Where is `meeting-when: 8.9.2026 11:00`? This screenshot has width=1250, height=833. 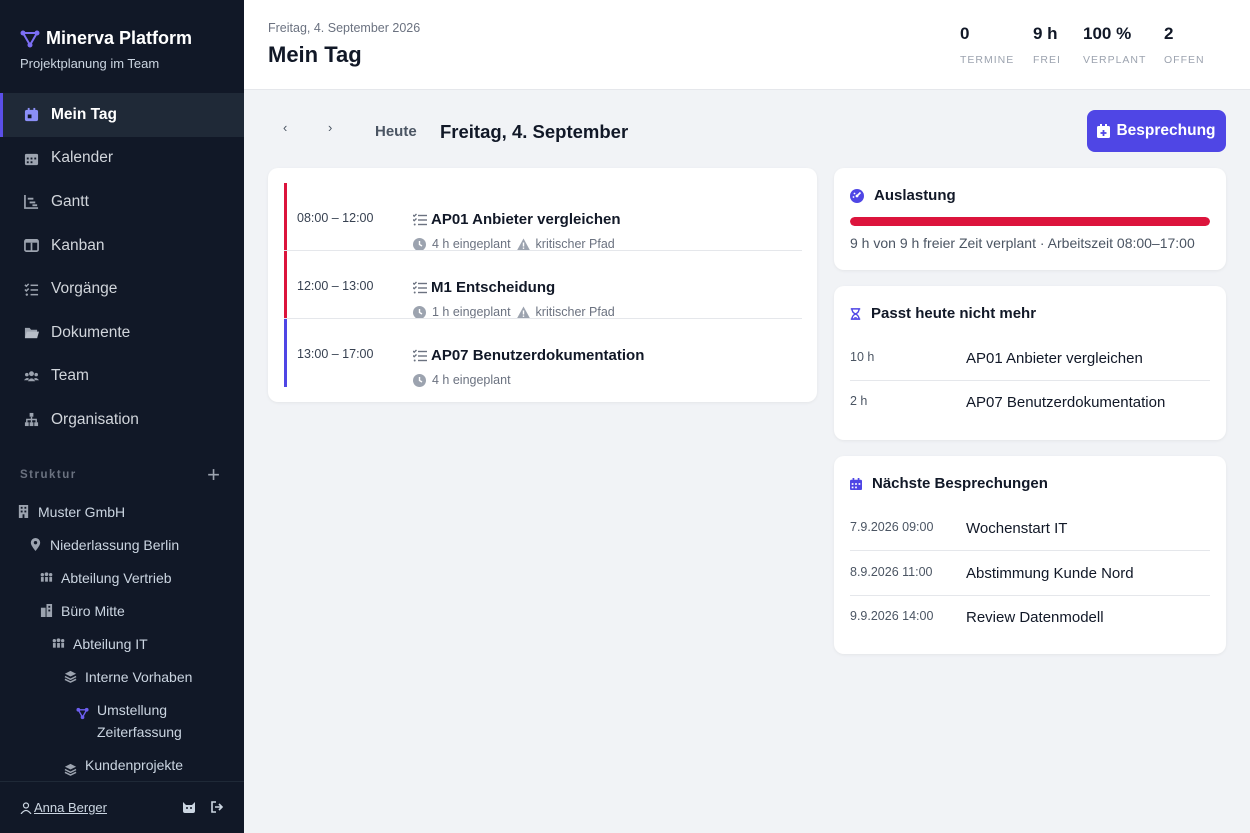
meeting-when: 8.9.2026 11:00 is located at coordinates (891, 572).